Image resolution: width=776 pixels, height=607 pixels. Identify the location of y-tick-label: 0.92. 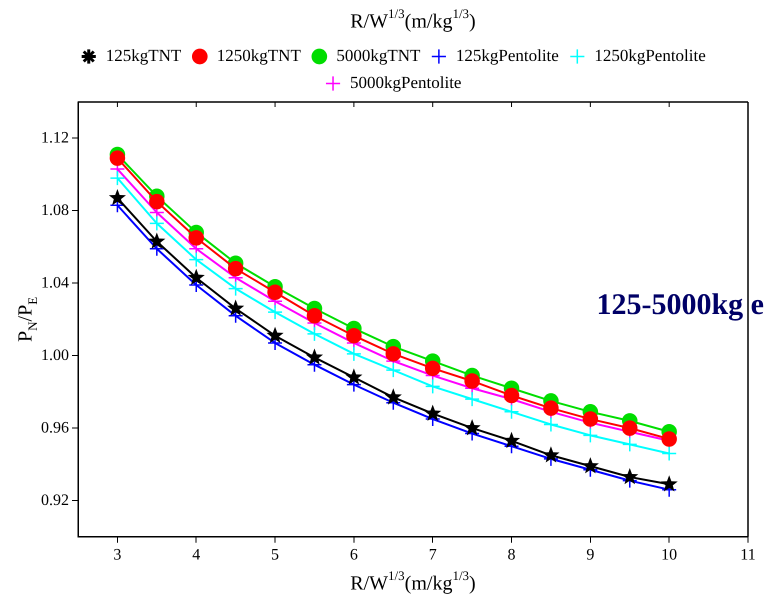
(55, 500).